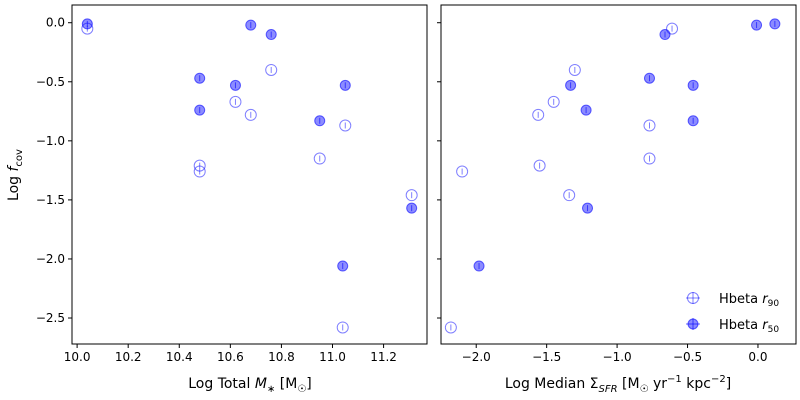  Describe the element at coordinates (617, 357) in the screenshot. I see `x-tick-label: −1.0` at that location.